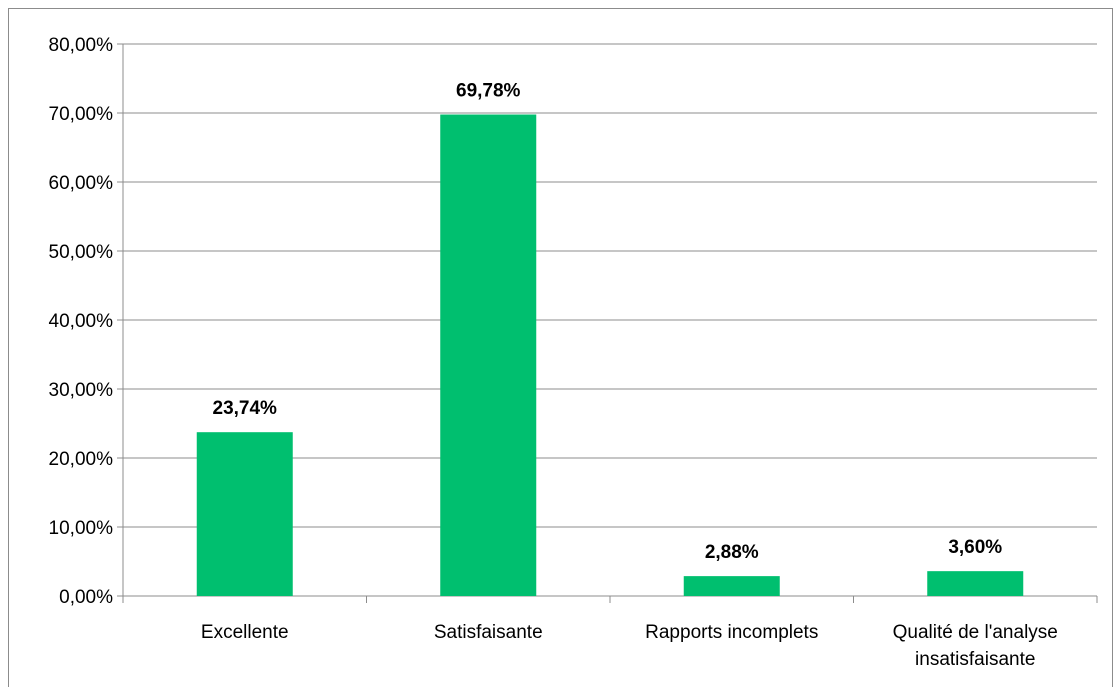 The height and width of the screenshot is (687, 1113). Describe the element at coordinates (488, 632) in the screenshot. I see `x-category-label: Satisfaisante` at that location.